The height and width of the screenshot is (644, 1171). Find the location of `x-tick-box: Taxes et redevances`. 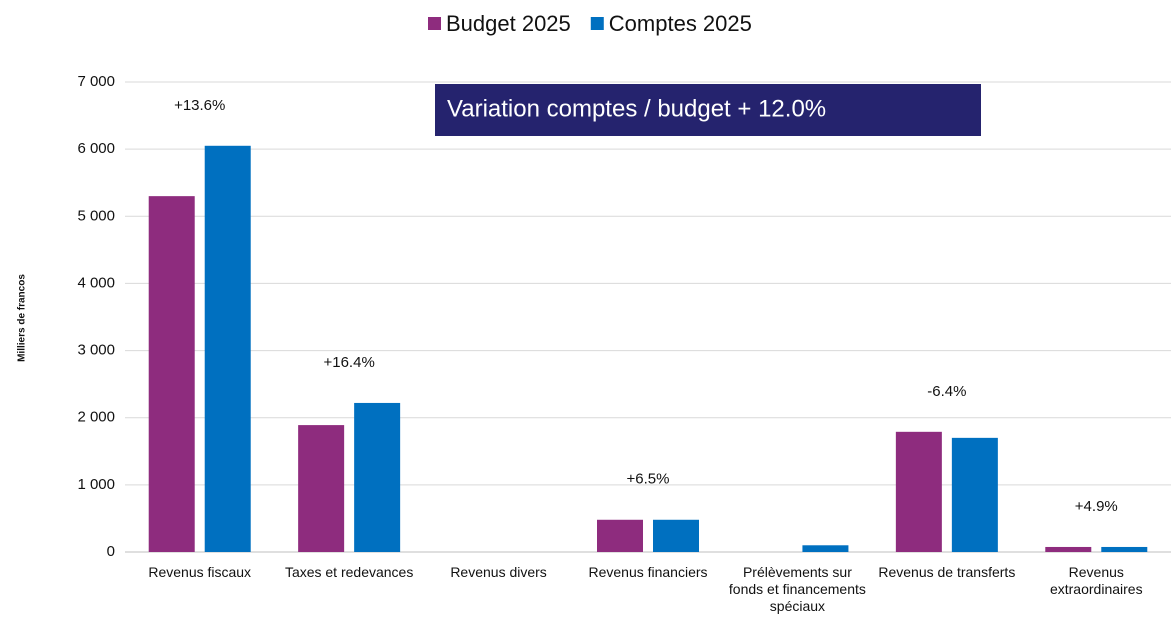

x-tick-box: Taxes et redevances is located at coordinates (349, 572).